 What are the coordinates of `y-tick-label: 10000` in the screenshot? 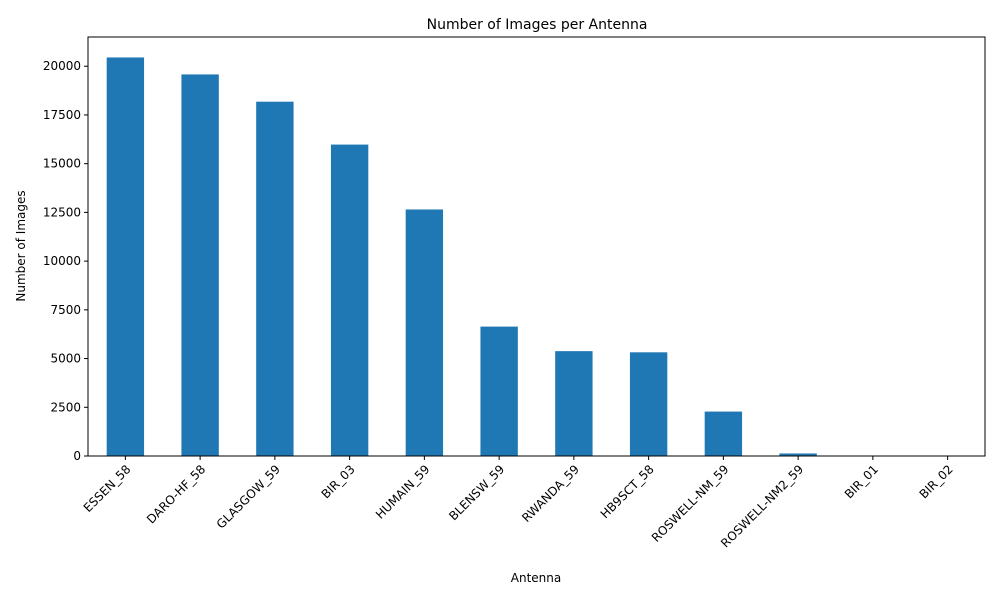 It's located at (62, 261).